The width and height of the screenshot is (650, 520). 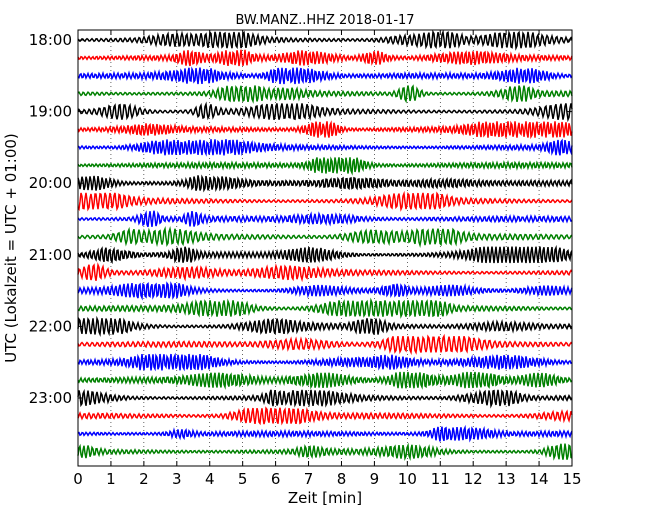 I want to click on x-tick-label: 9, so click(x=375, y=479).